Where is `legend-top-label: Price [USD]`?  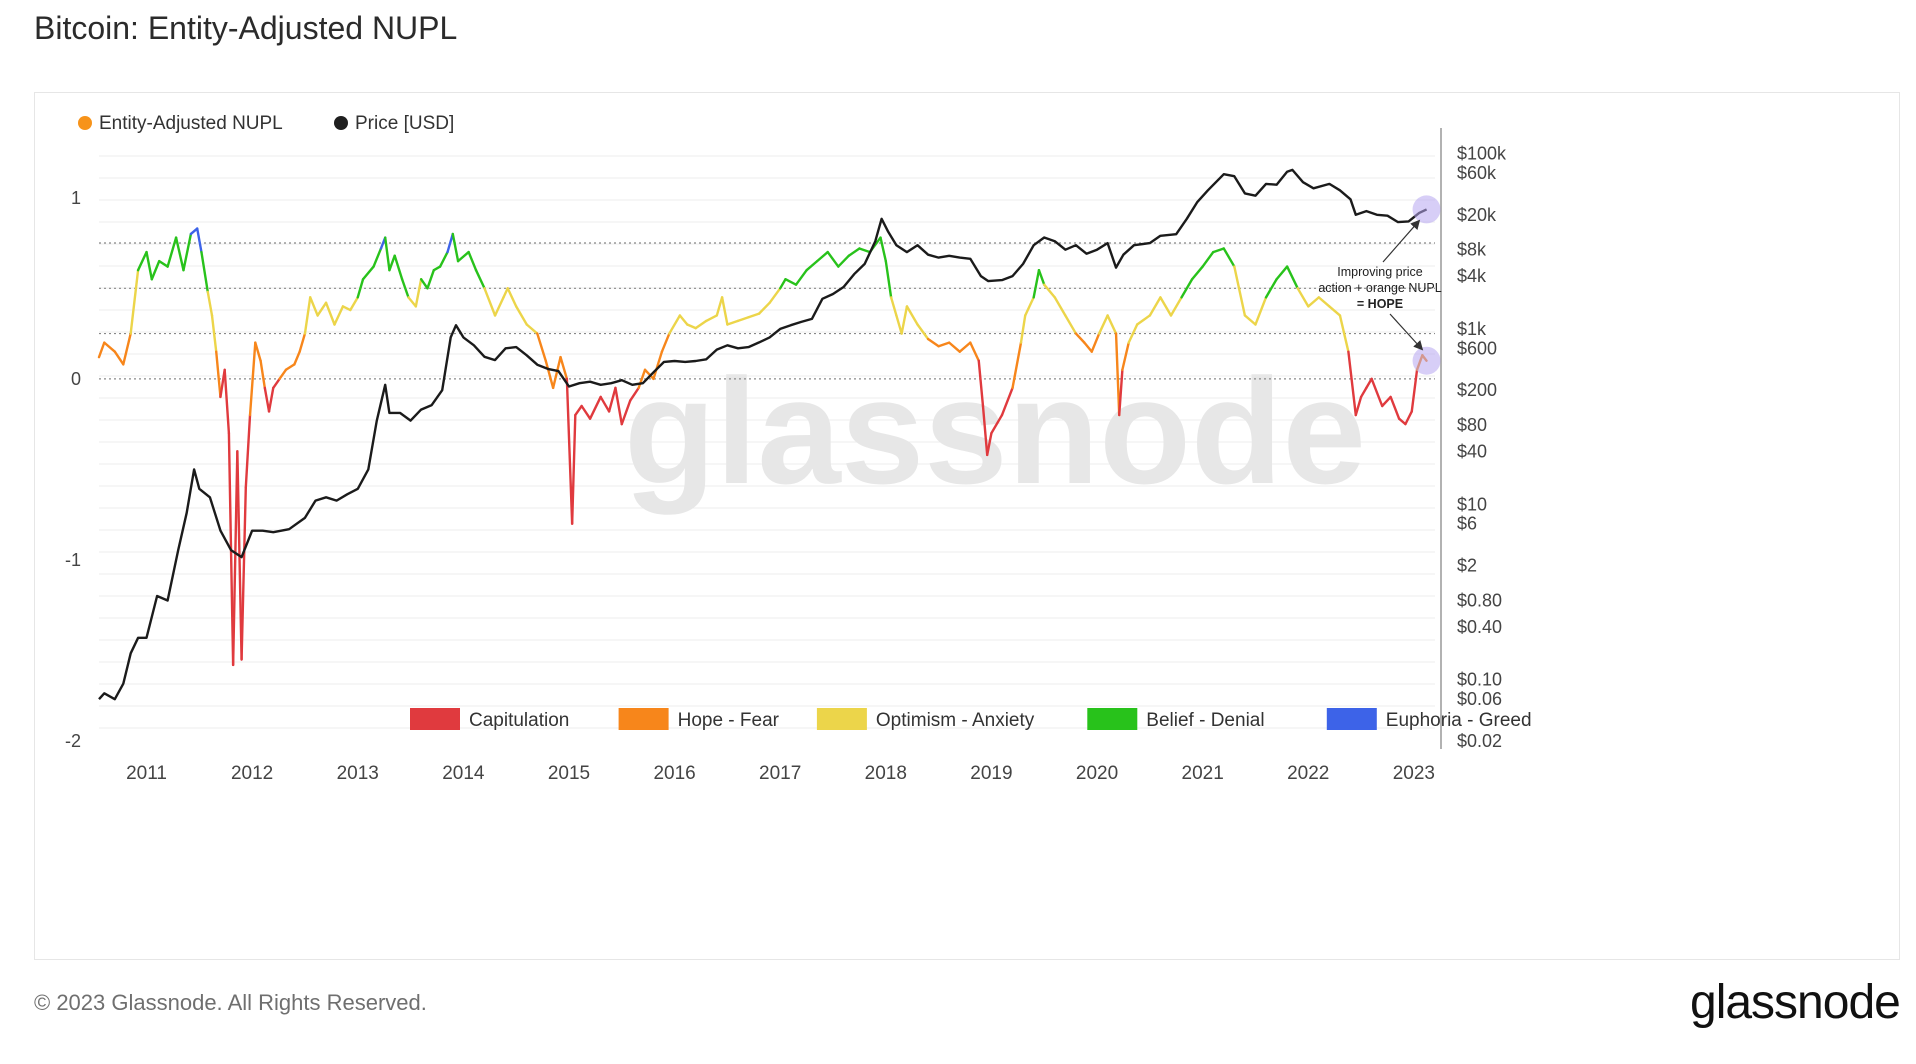 legend-top-label: Price [USD] is located at coordinates (404, 123).